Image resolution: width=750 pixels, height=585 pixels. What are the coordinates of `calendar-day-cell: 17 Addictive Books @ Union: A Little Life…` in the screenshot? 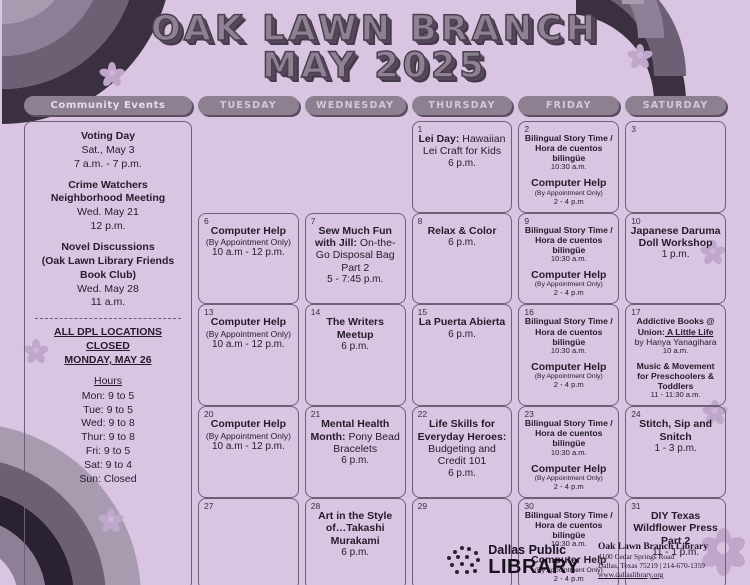 It's located at (675, 355).